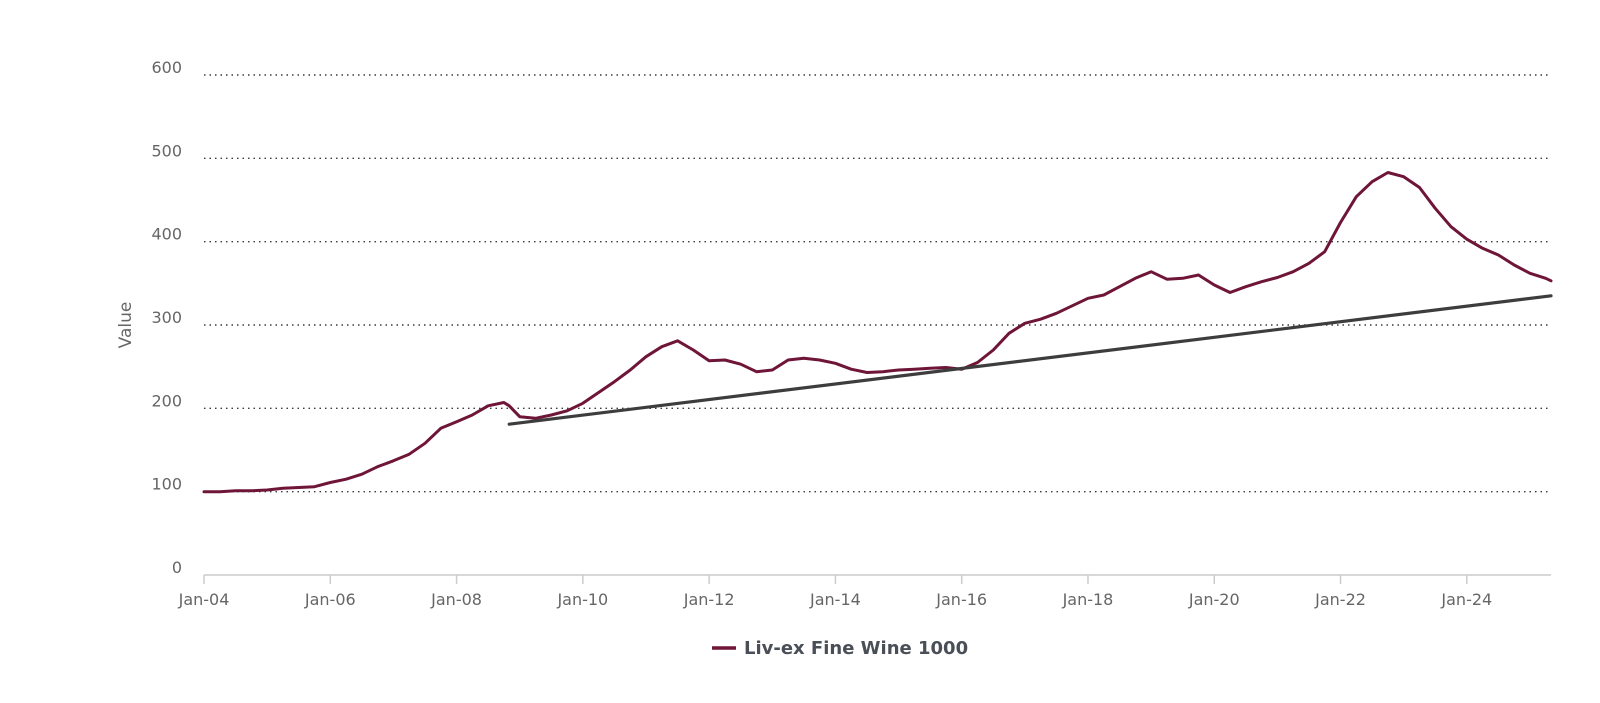  What do you see at coordinates (166, 67) in the screenshot?
I see `y-tick-label: 600` at bounding box center [166, 67].